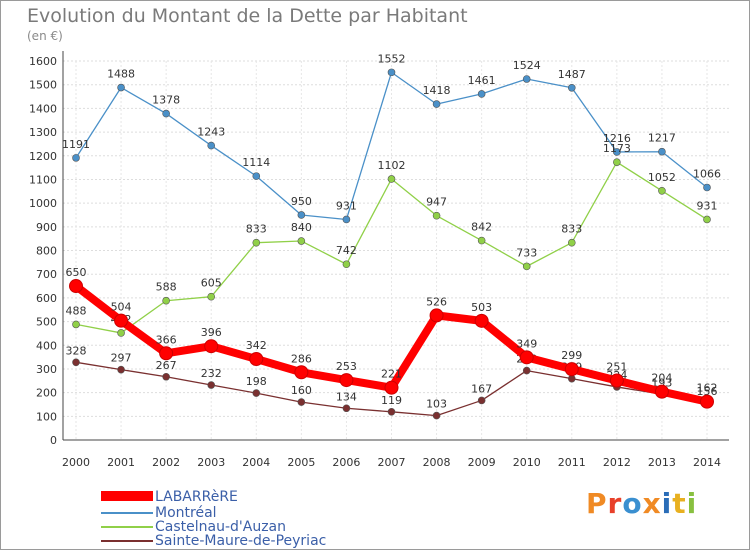  I want to click on data-label: 162, so click(707, 388).